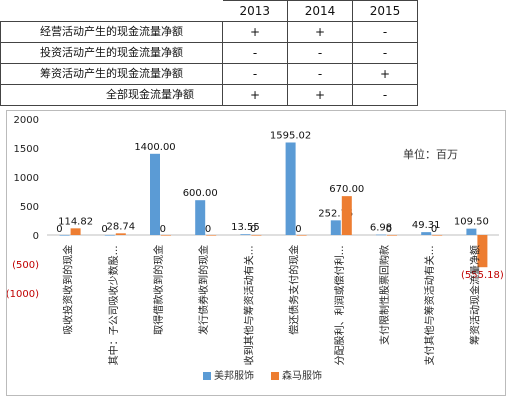 This screenshot has width=507, height=400. I want to click on data-label: 600.00, so click(200, 193).